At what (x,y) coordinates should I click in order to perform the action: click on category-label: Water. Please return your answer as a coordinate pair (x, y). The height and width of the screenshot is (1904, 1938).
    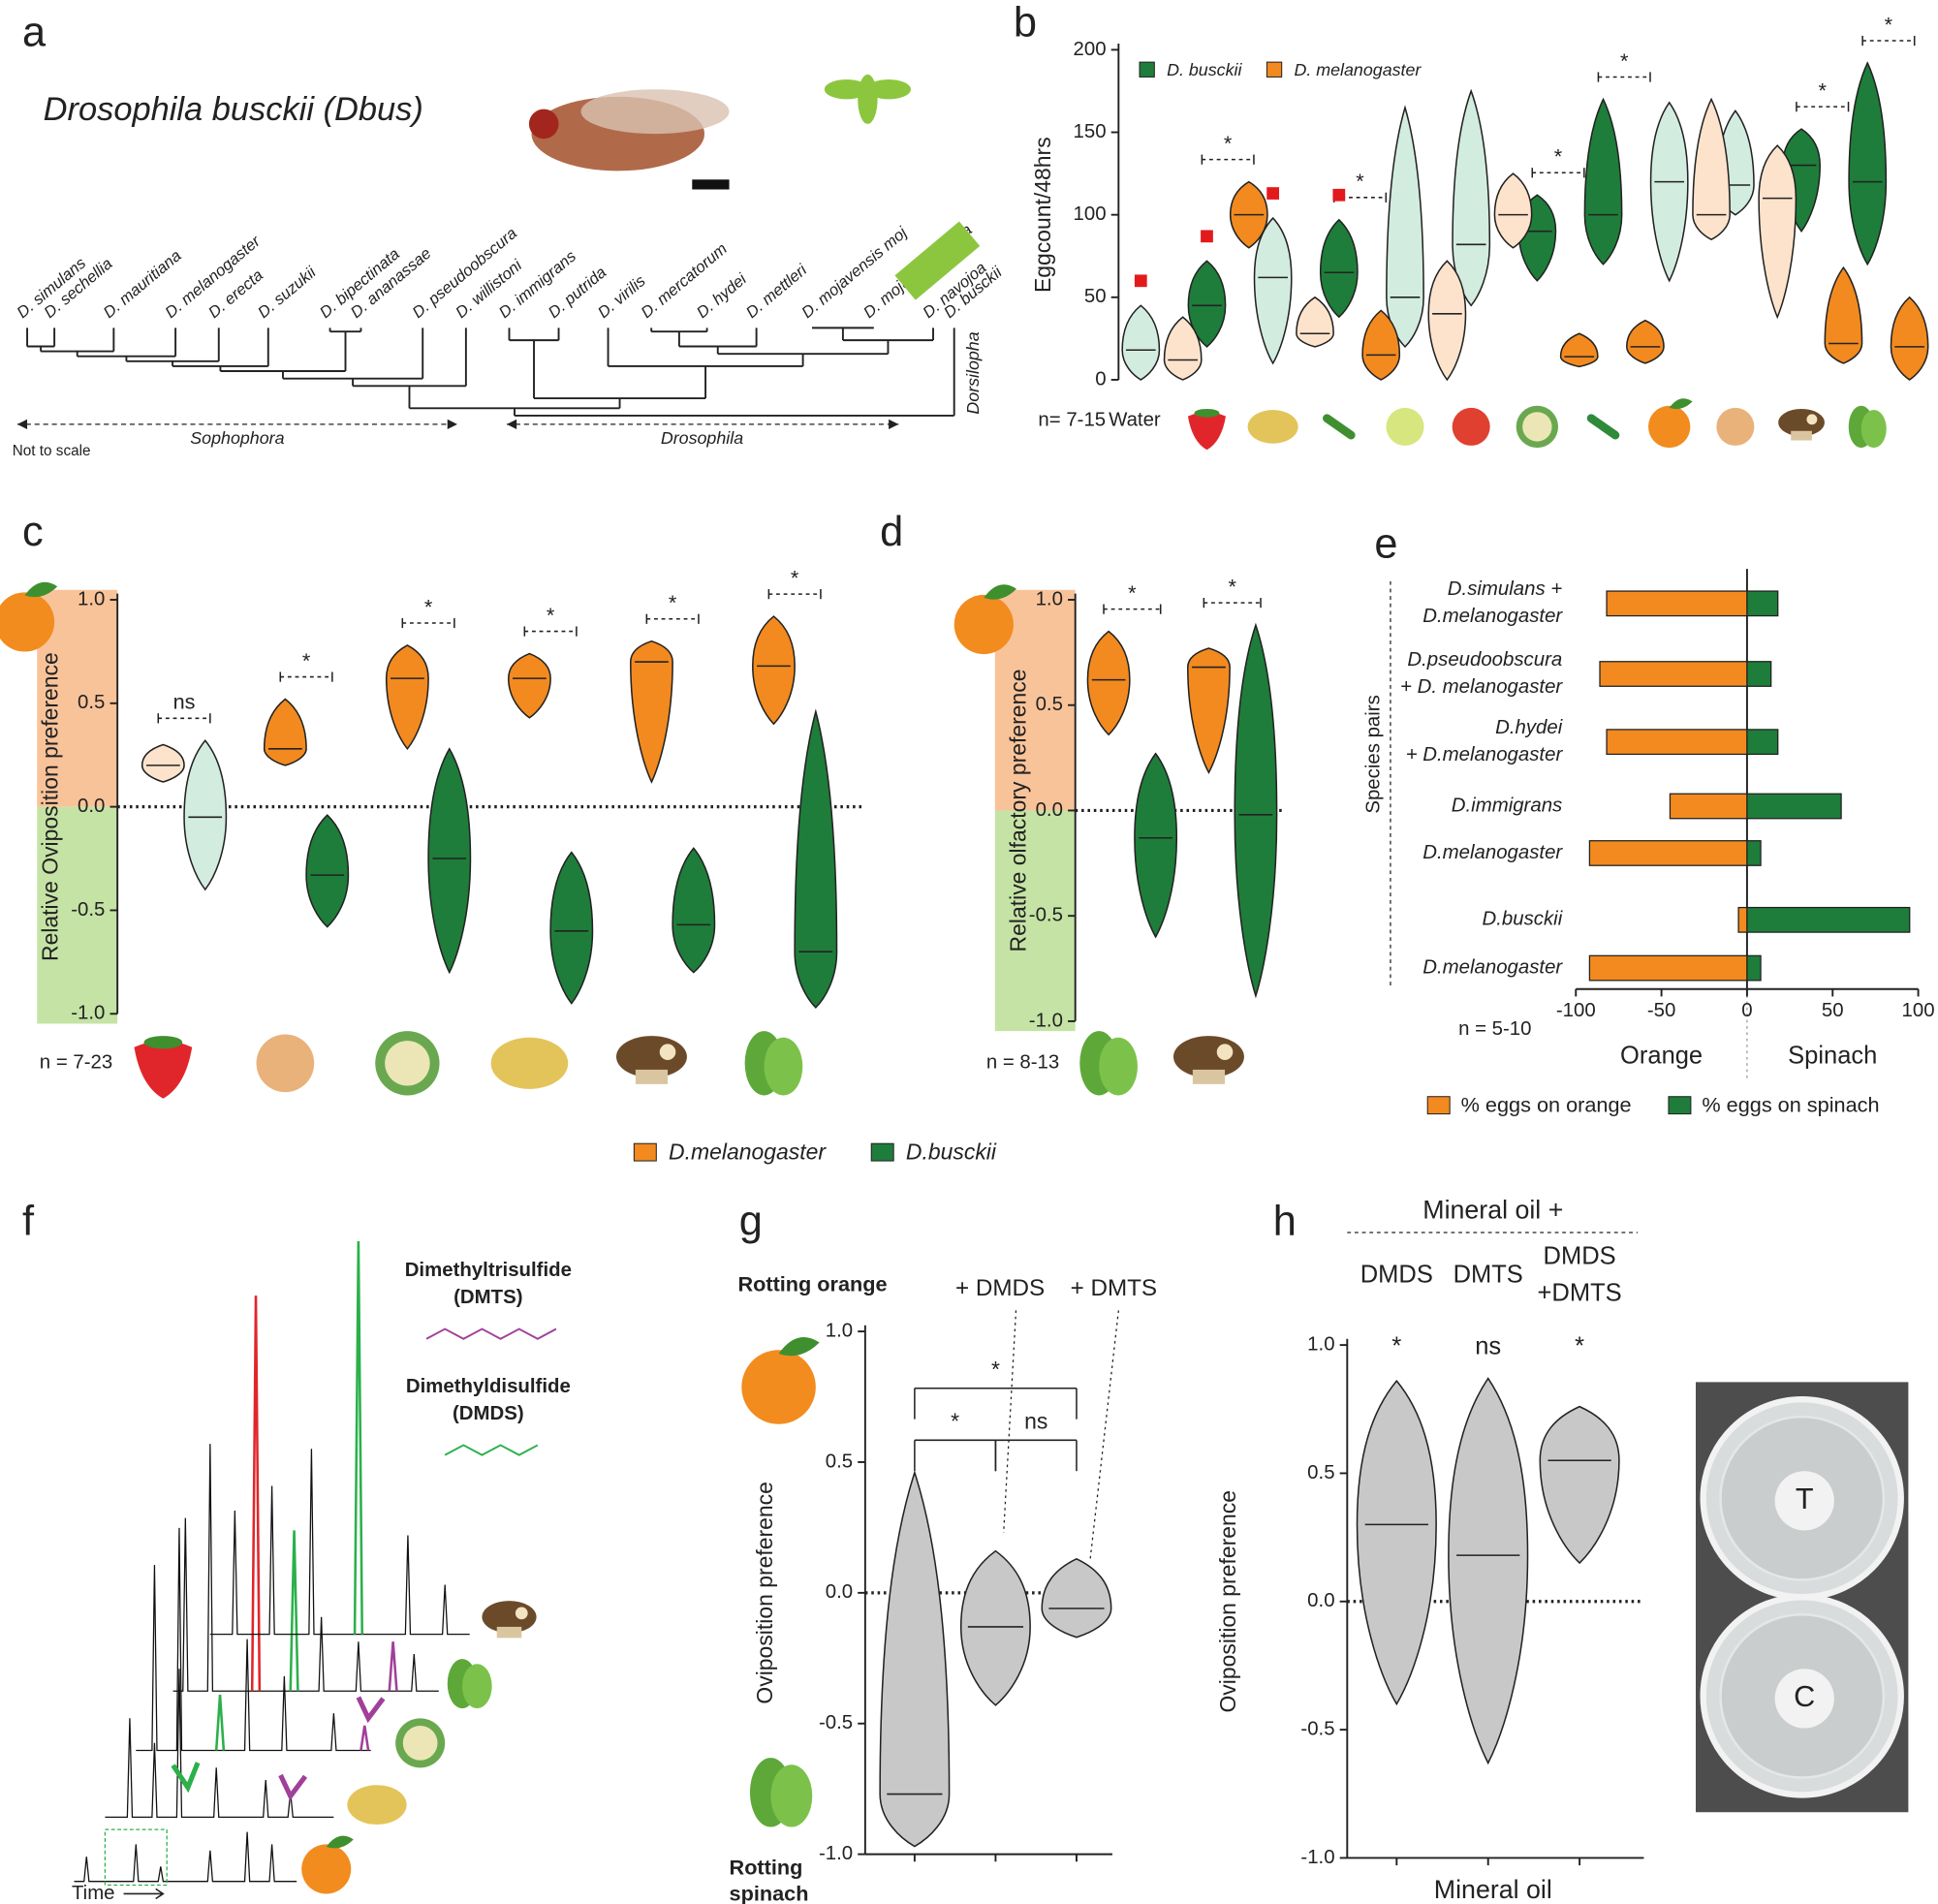
    Looking at the image, I should click on (1135, 420).